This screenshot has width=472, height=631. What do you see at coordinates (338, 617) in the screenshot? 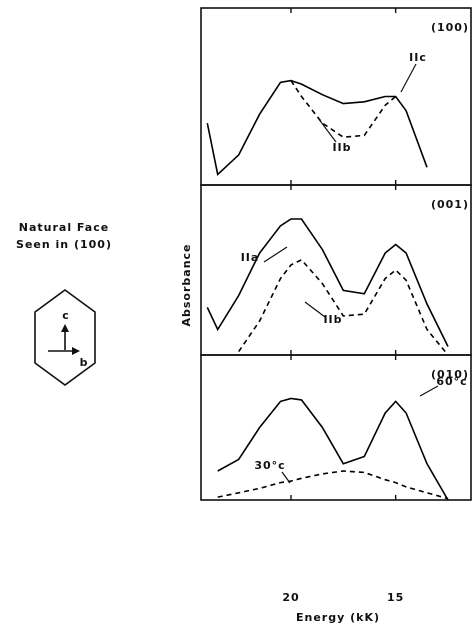
I see `x-axis-label: Energy (kK)` at bounding box center [338, 617].